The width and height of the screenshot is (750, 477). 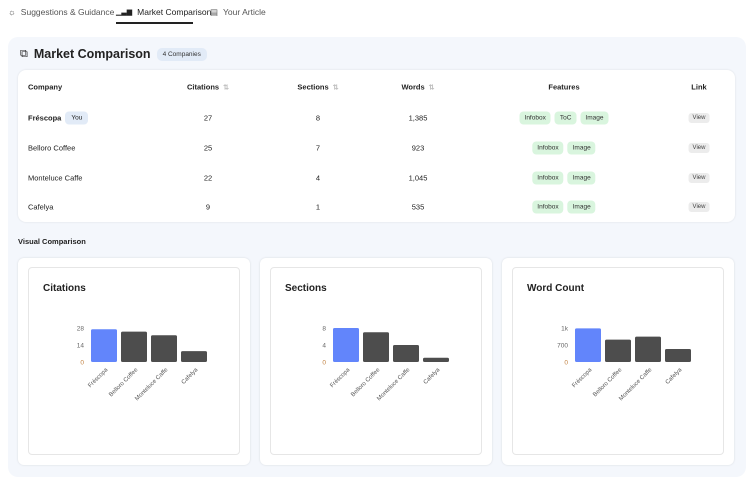 I want to click on column-header-company: Company, so click(x=45, y=87).